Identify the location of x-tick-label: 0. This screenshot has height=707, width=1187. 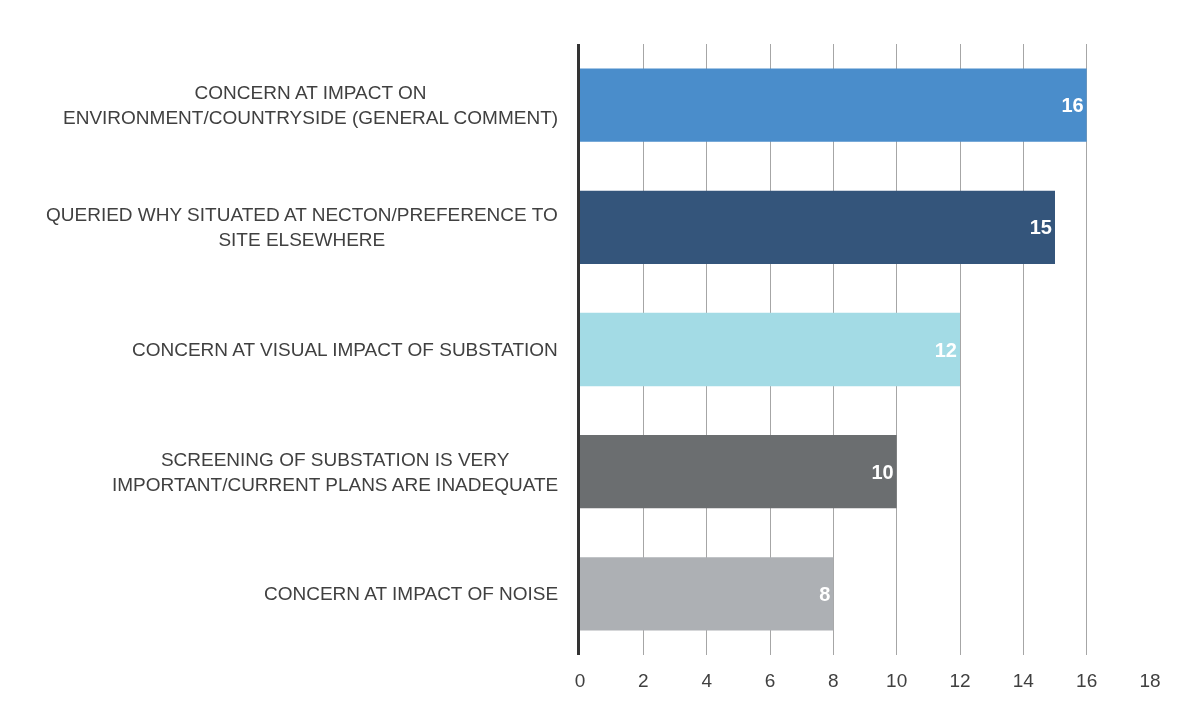
(580, 680).